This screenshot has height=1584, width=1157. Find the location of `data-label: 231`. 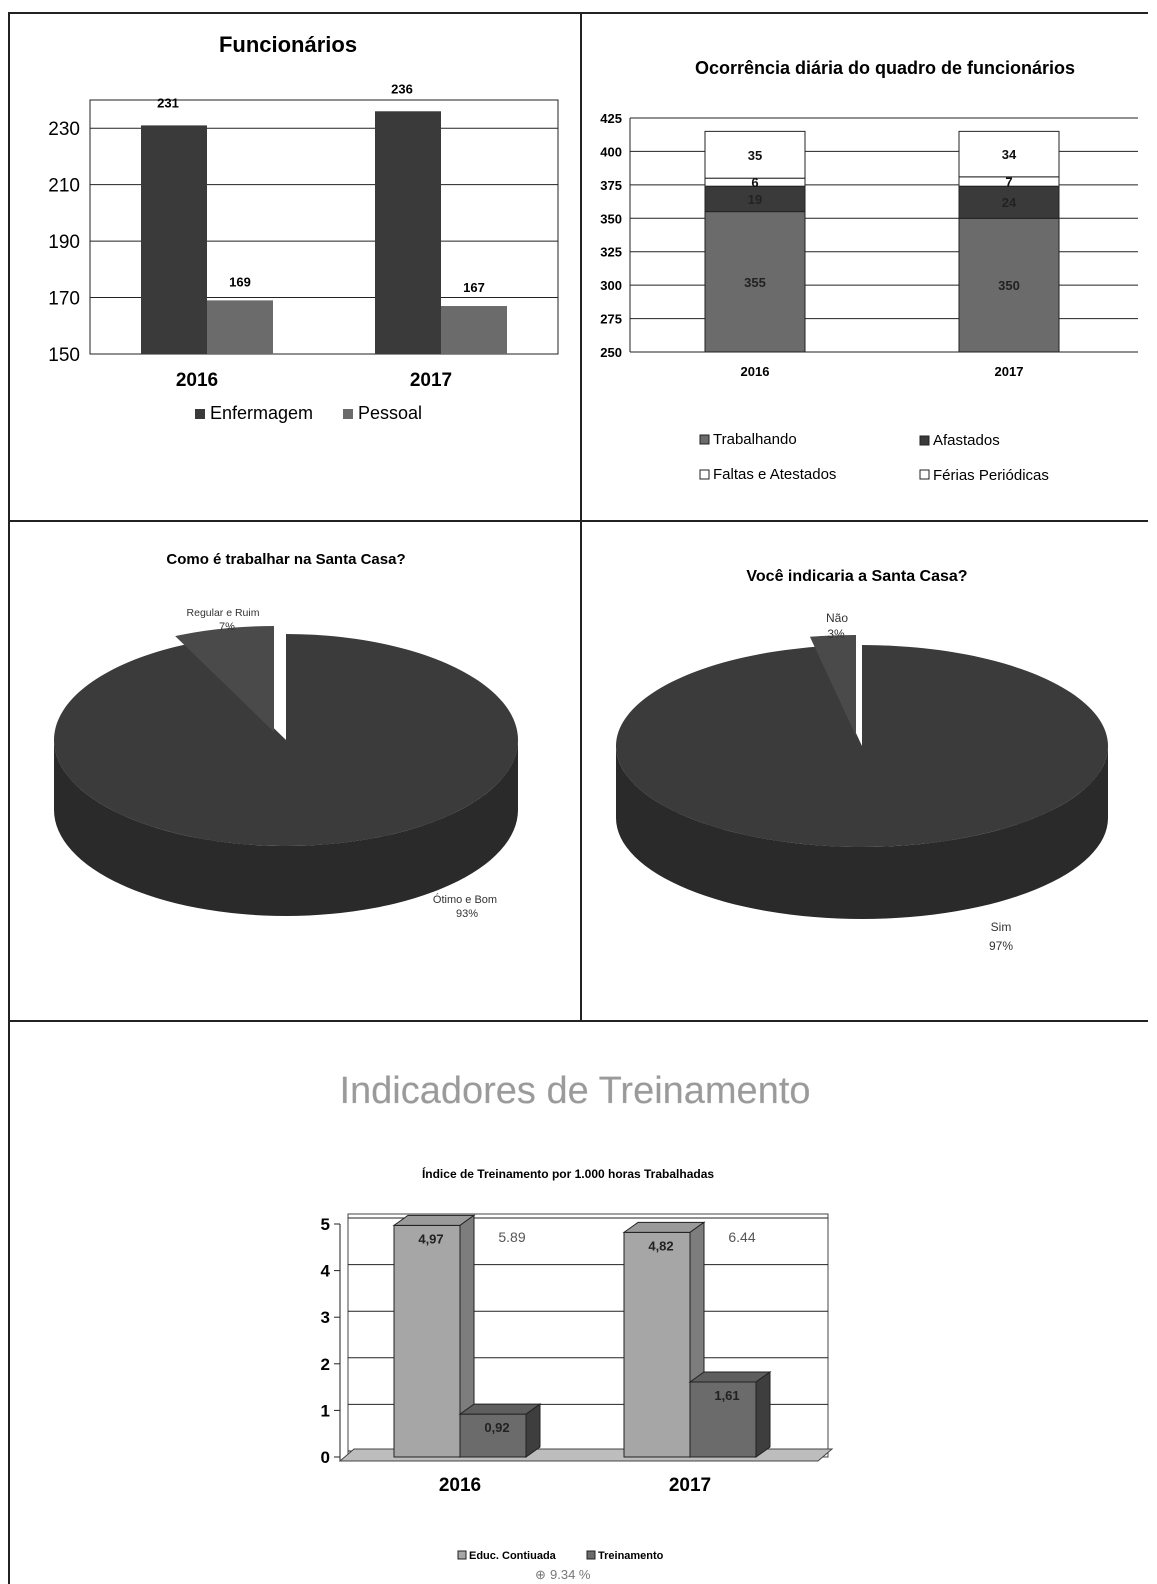

data-label: 231 is located at coordinates (168, 102).